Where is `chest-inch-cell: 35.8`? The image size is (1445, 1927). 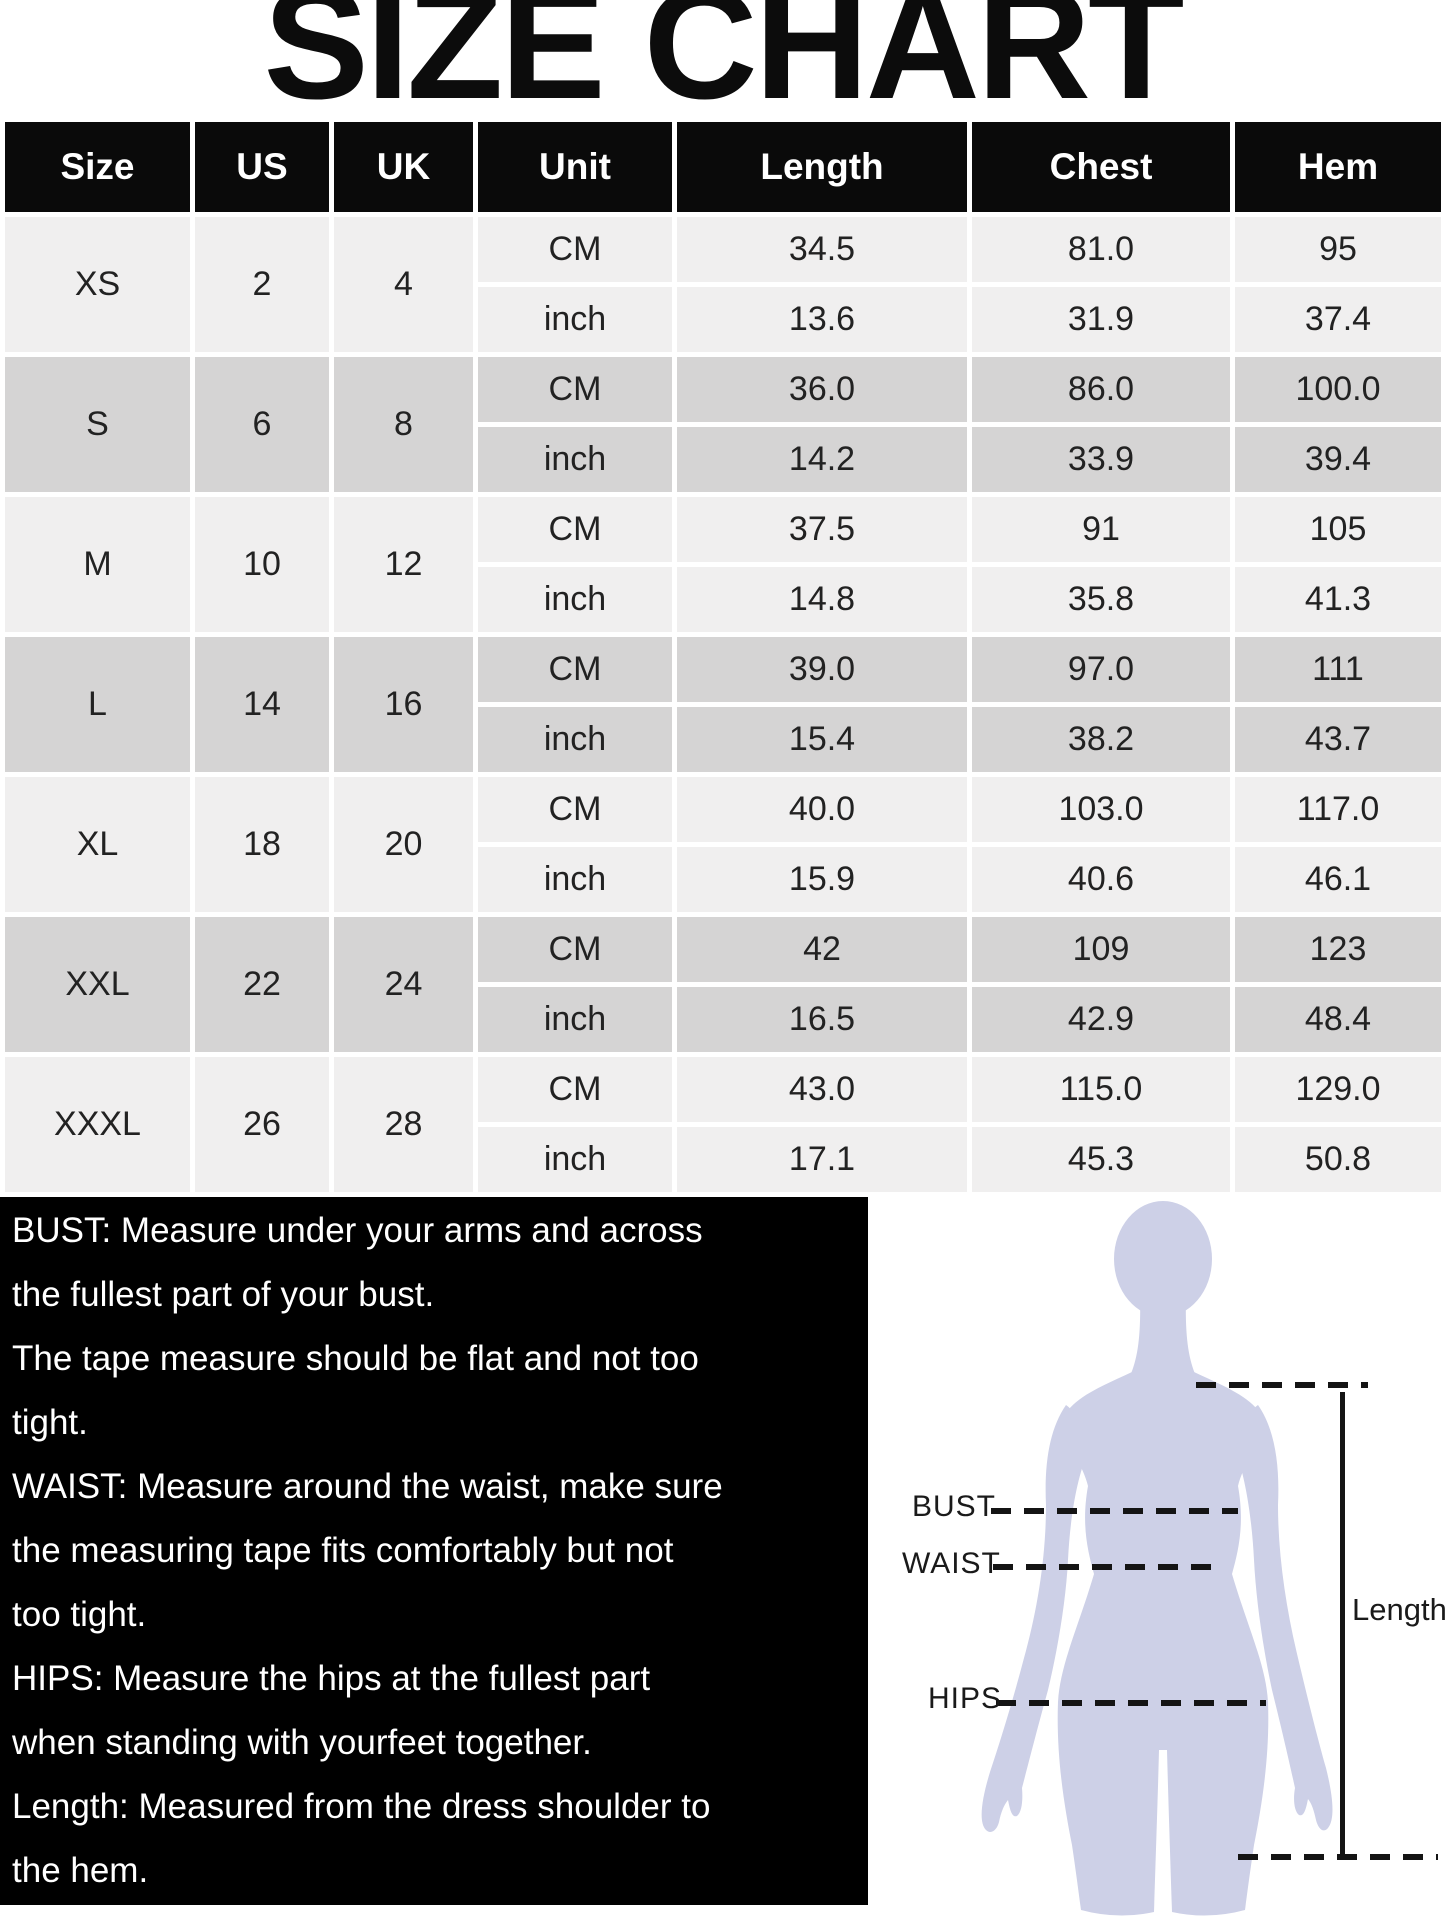 chest-inch-cell: 35.8 is located at coordinates (1101, 599).